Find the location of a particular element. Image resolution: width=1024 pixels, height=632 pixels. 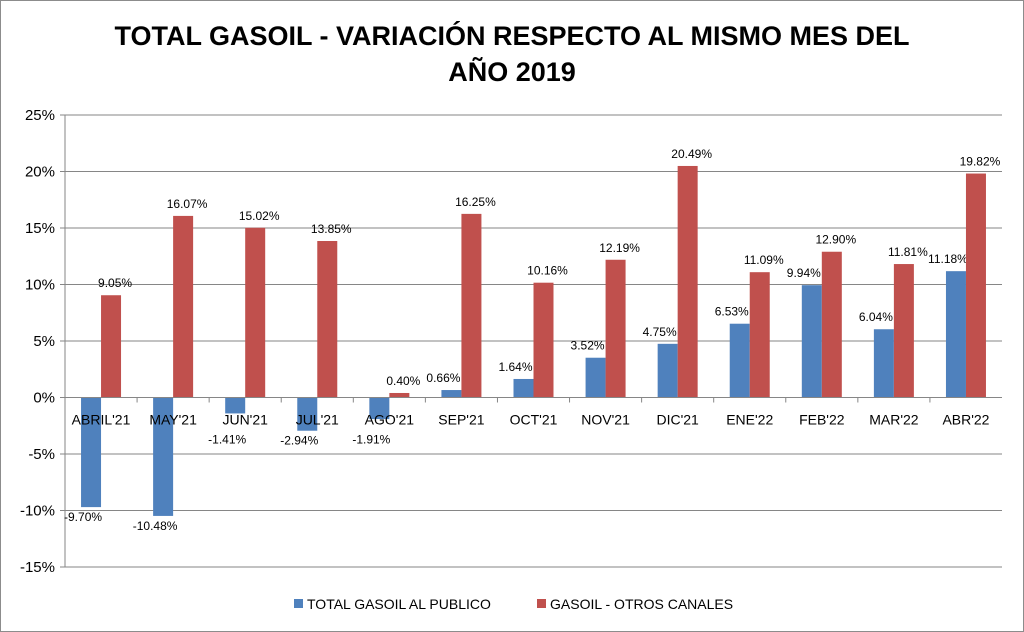

data-label: 16.07% is located at coordinates (187, 204).